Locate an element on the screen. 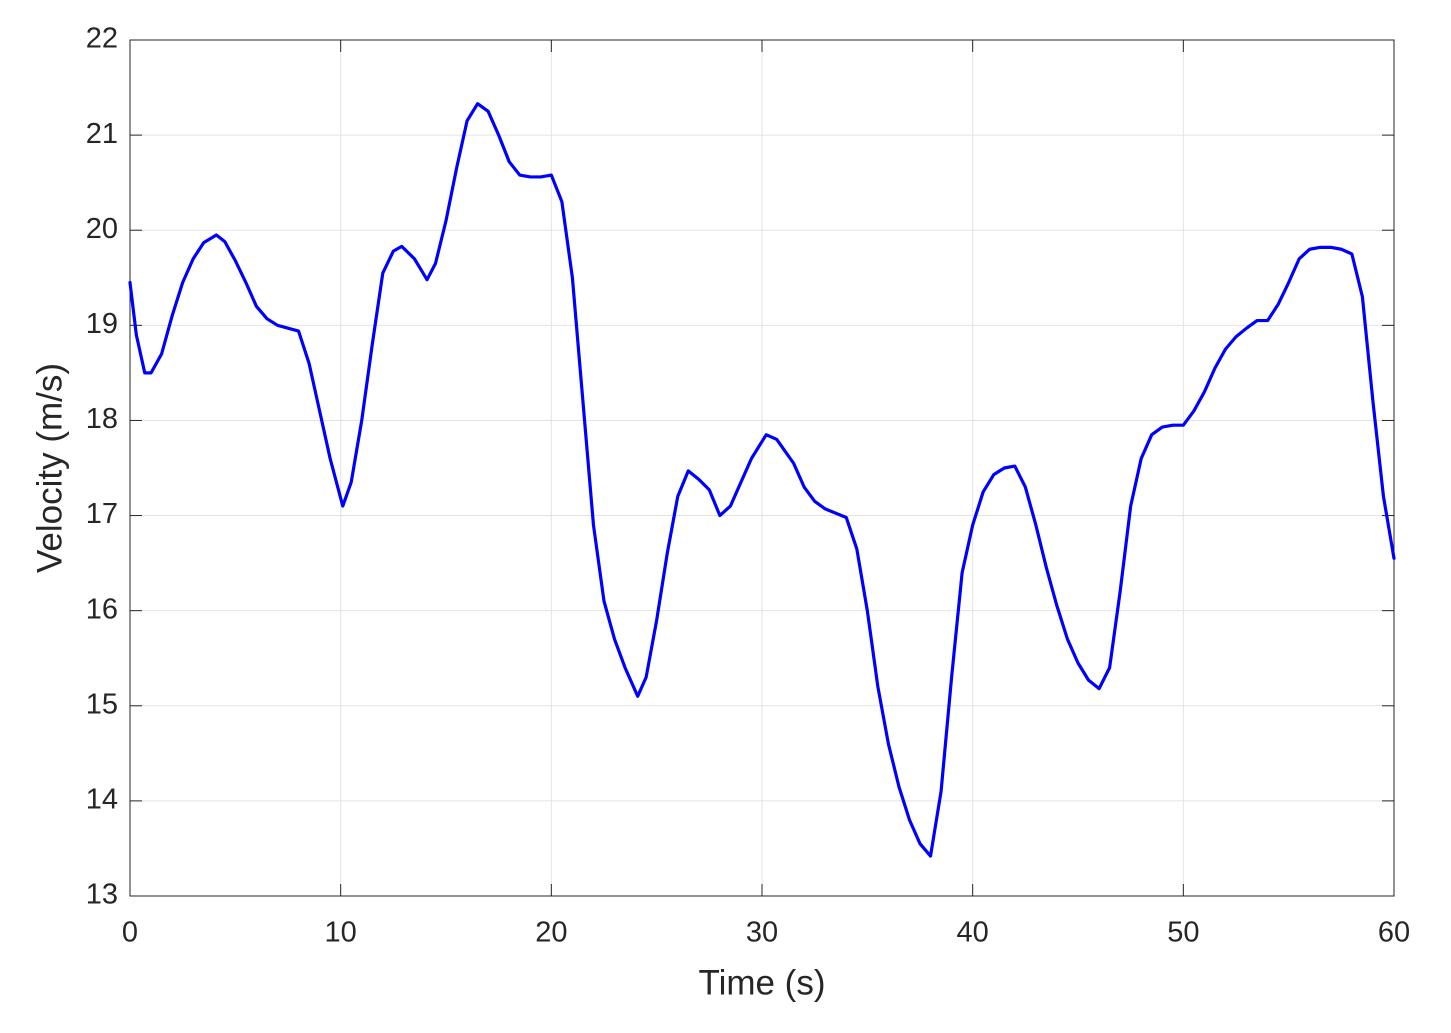 The height and width of the screenshot is (1033, 1451). y-tick-label: 21 is located at coordinates (102, 134).